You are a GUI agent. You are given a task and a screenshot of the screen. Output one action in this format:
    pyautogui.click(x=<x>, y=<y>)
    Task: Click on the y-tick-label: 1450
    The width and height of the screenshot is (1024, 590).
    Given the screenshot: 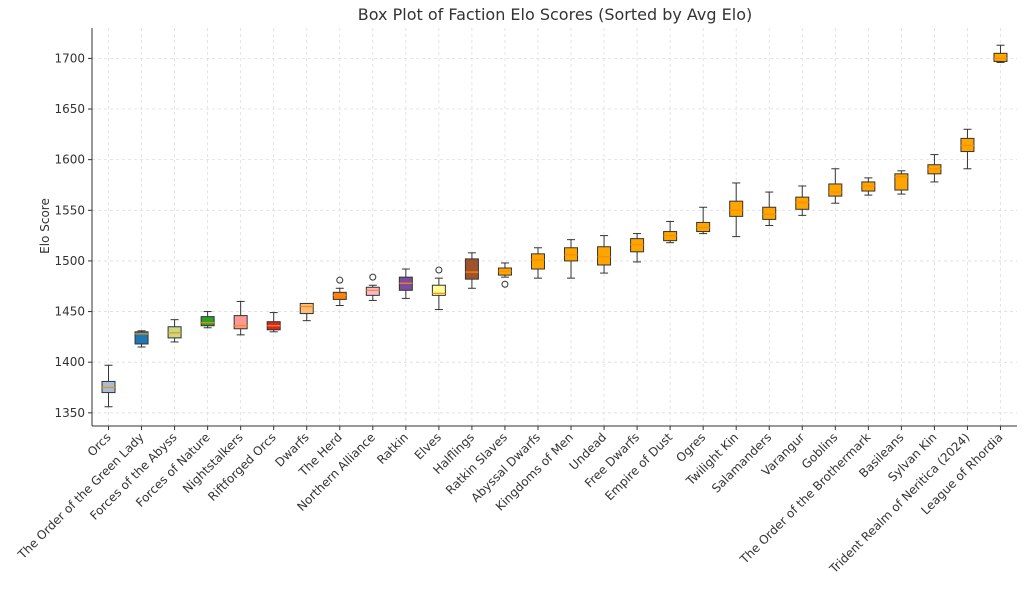 What is the action you would take?
    pyautogui.click(x=69, y=312)
    